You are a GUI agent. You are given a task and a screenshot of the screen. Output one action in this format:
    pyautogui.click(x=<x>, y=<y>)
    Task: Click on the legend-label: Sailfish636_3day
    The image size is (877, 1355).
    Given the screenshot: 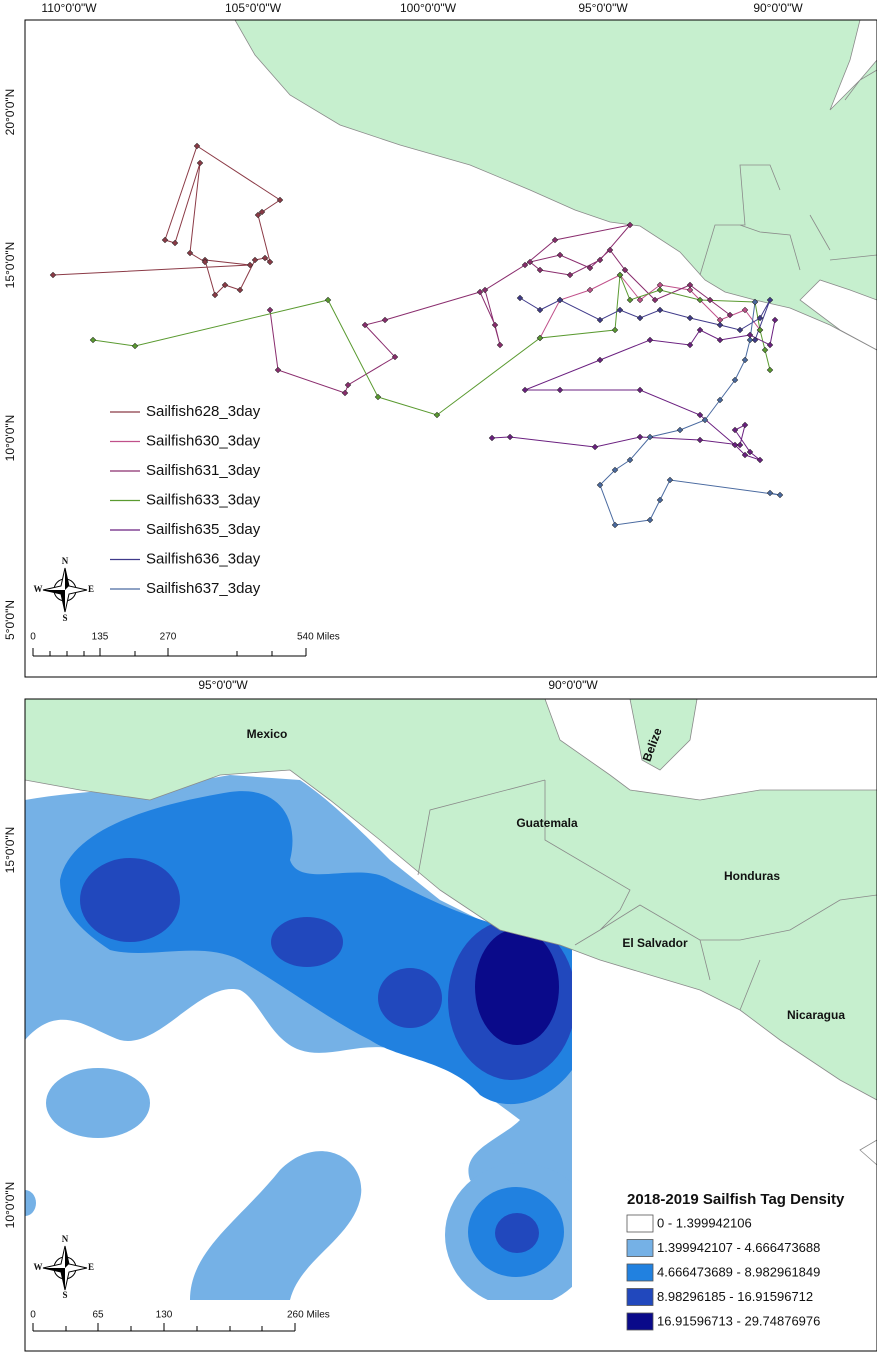 What is the action you would take?
    pyautogui.click(x=203, y=558)
    